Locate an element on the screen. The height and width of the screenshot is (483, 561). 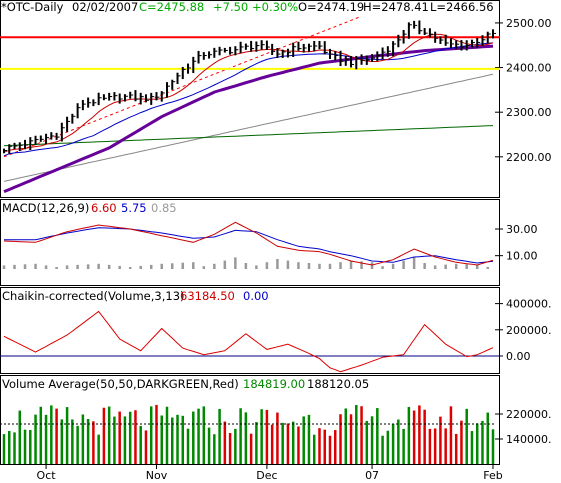
chart-pct: +0.30% is located at coordinates (275, 7).